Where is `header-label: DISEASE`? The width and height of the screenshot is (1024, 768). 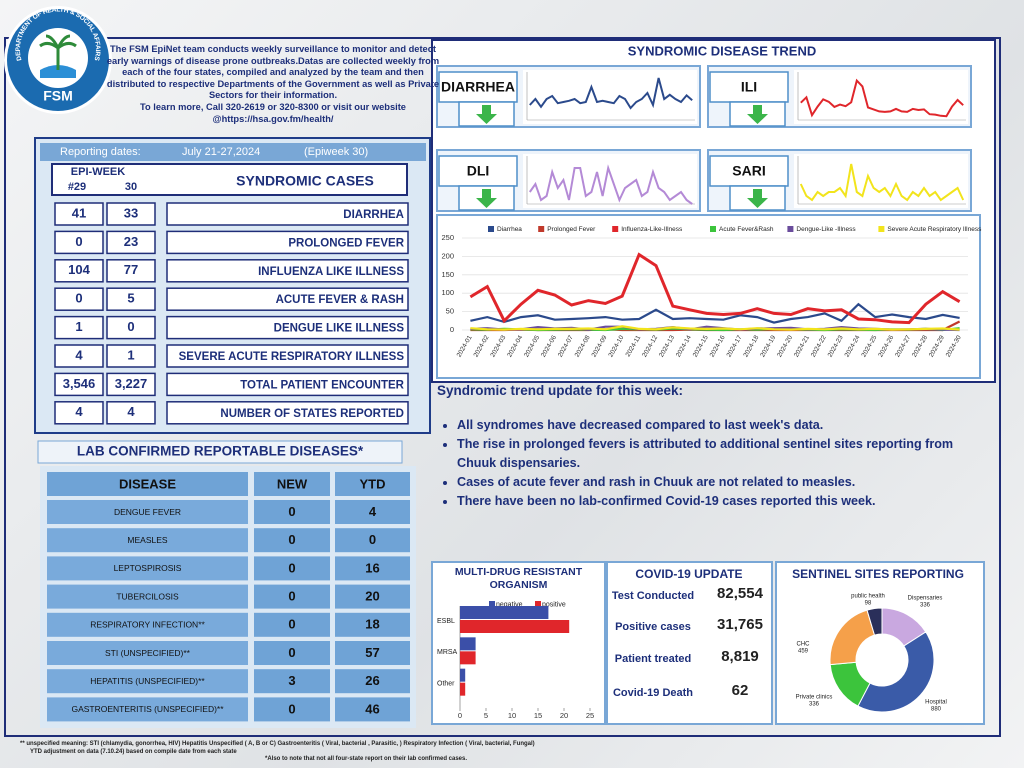
header-label: DISEASE is located at coordinates (147, 483).